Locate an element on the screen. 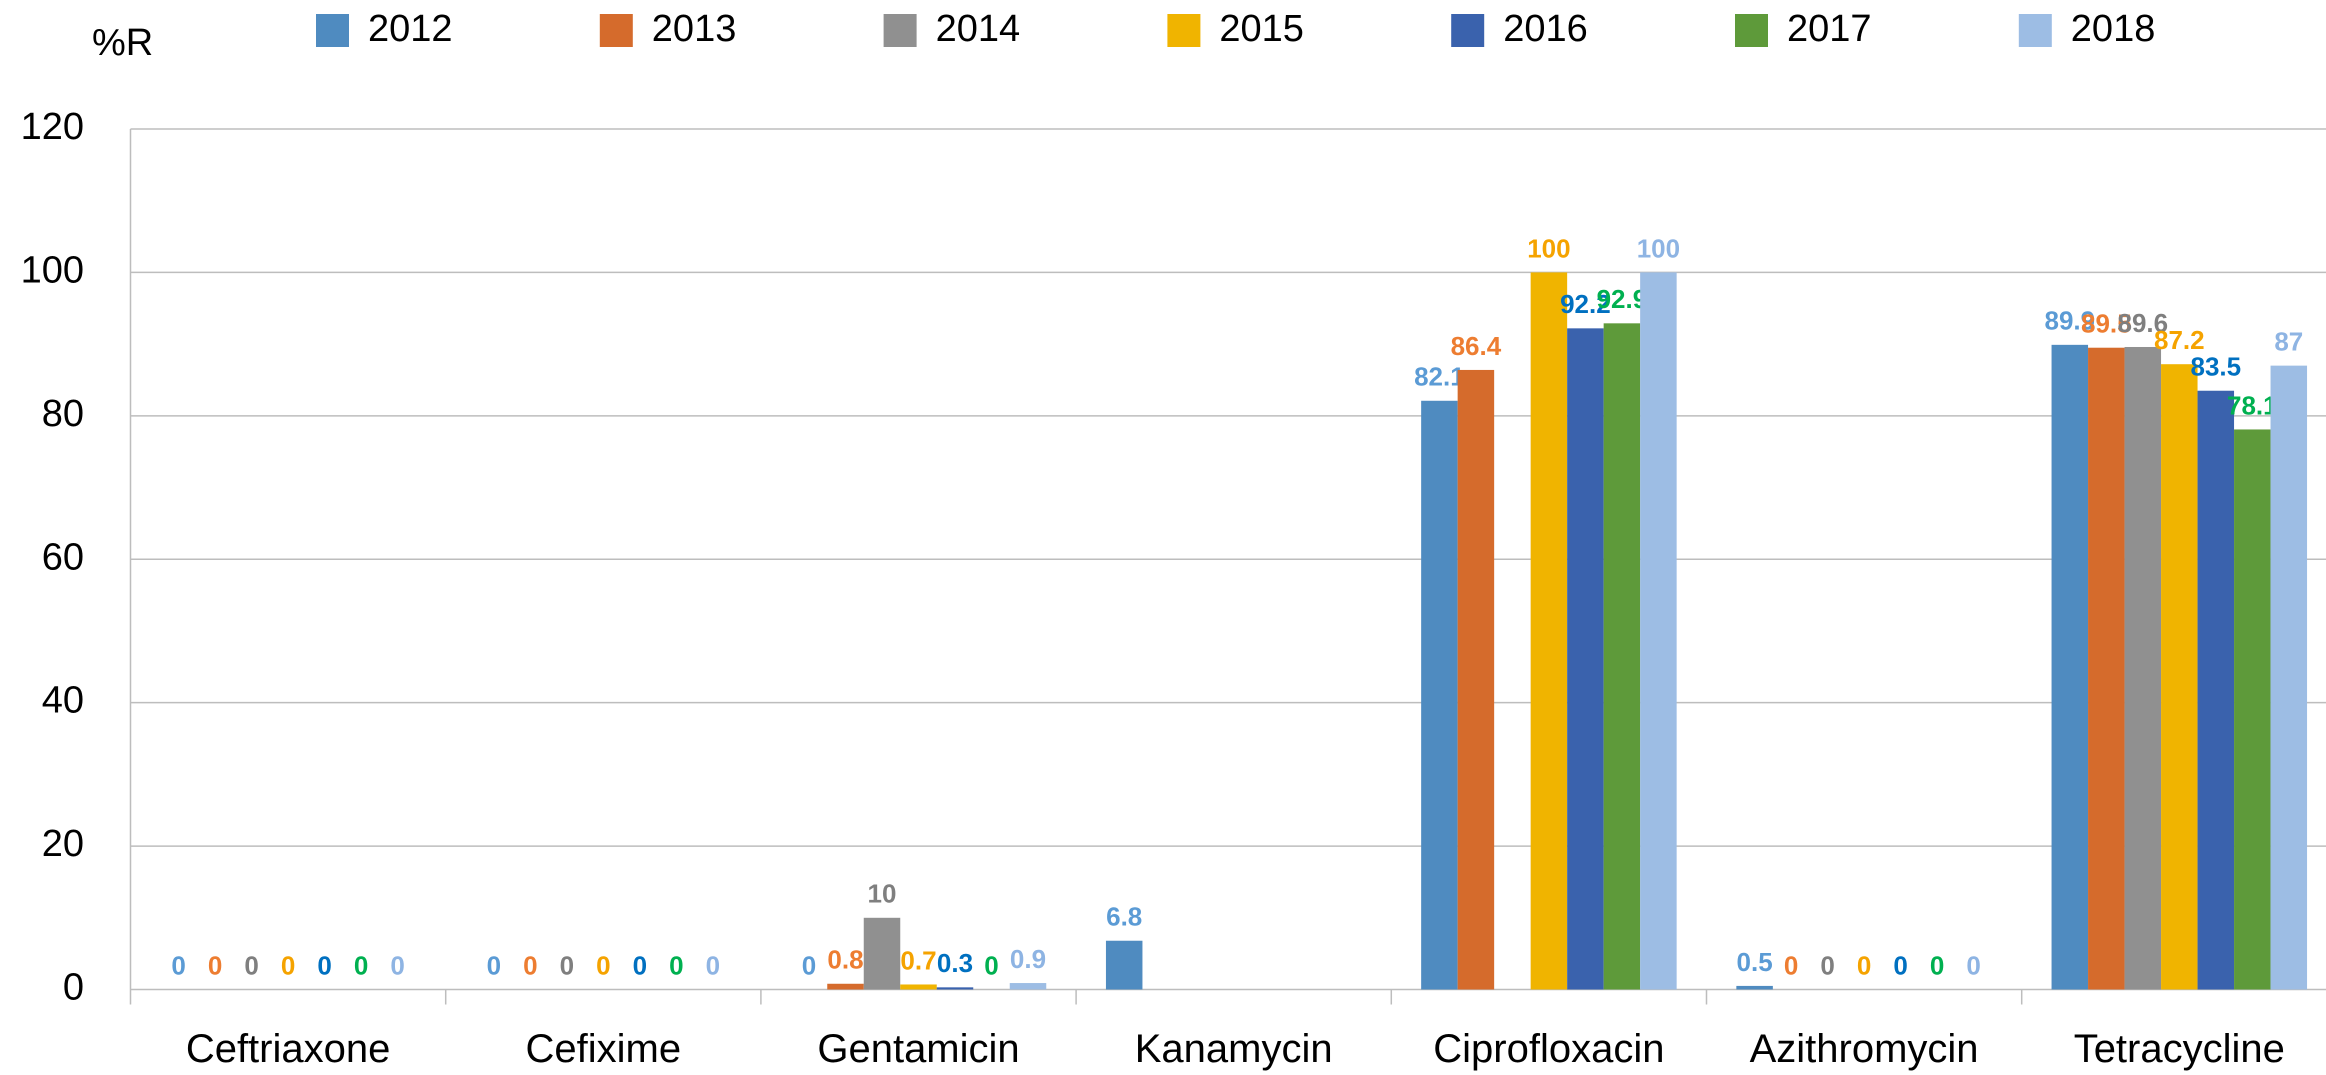 Image resolution: width=2326 pixels, height=1075 pixels. legend-label: 2018 is located at coordinates (2113, 29).